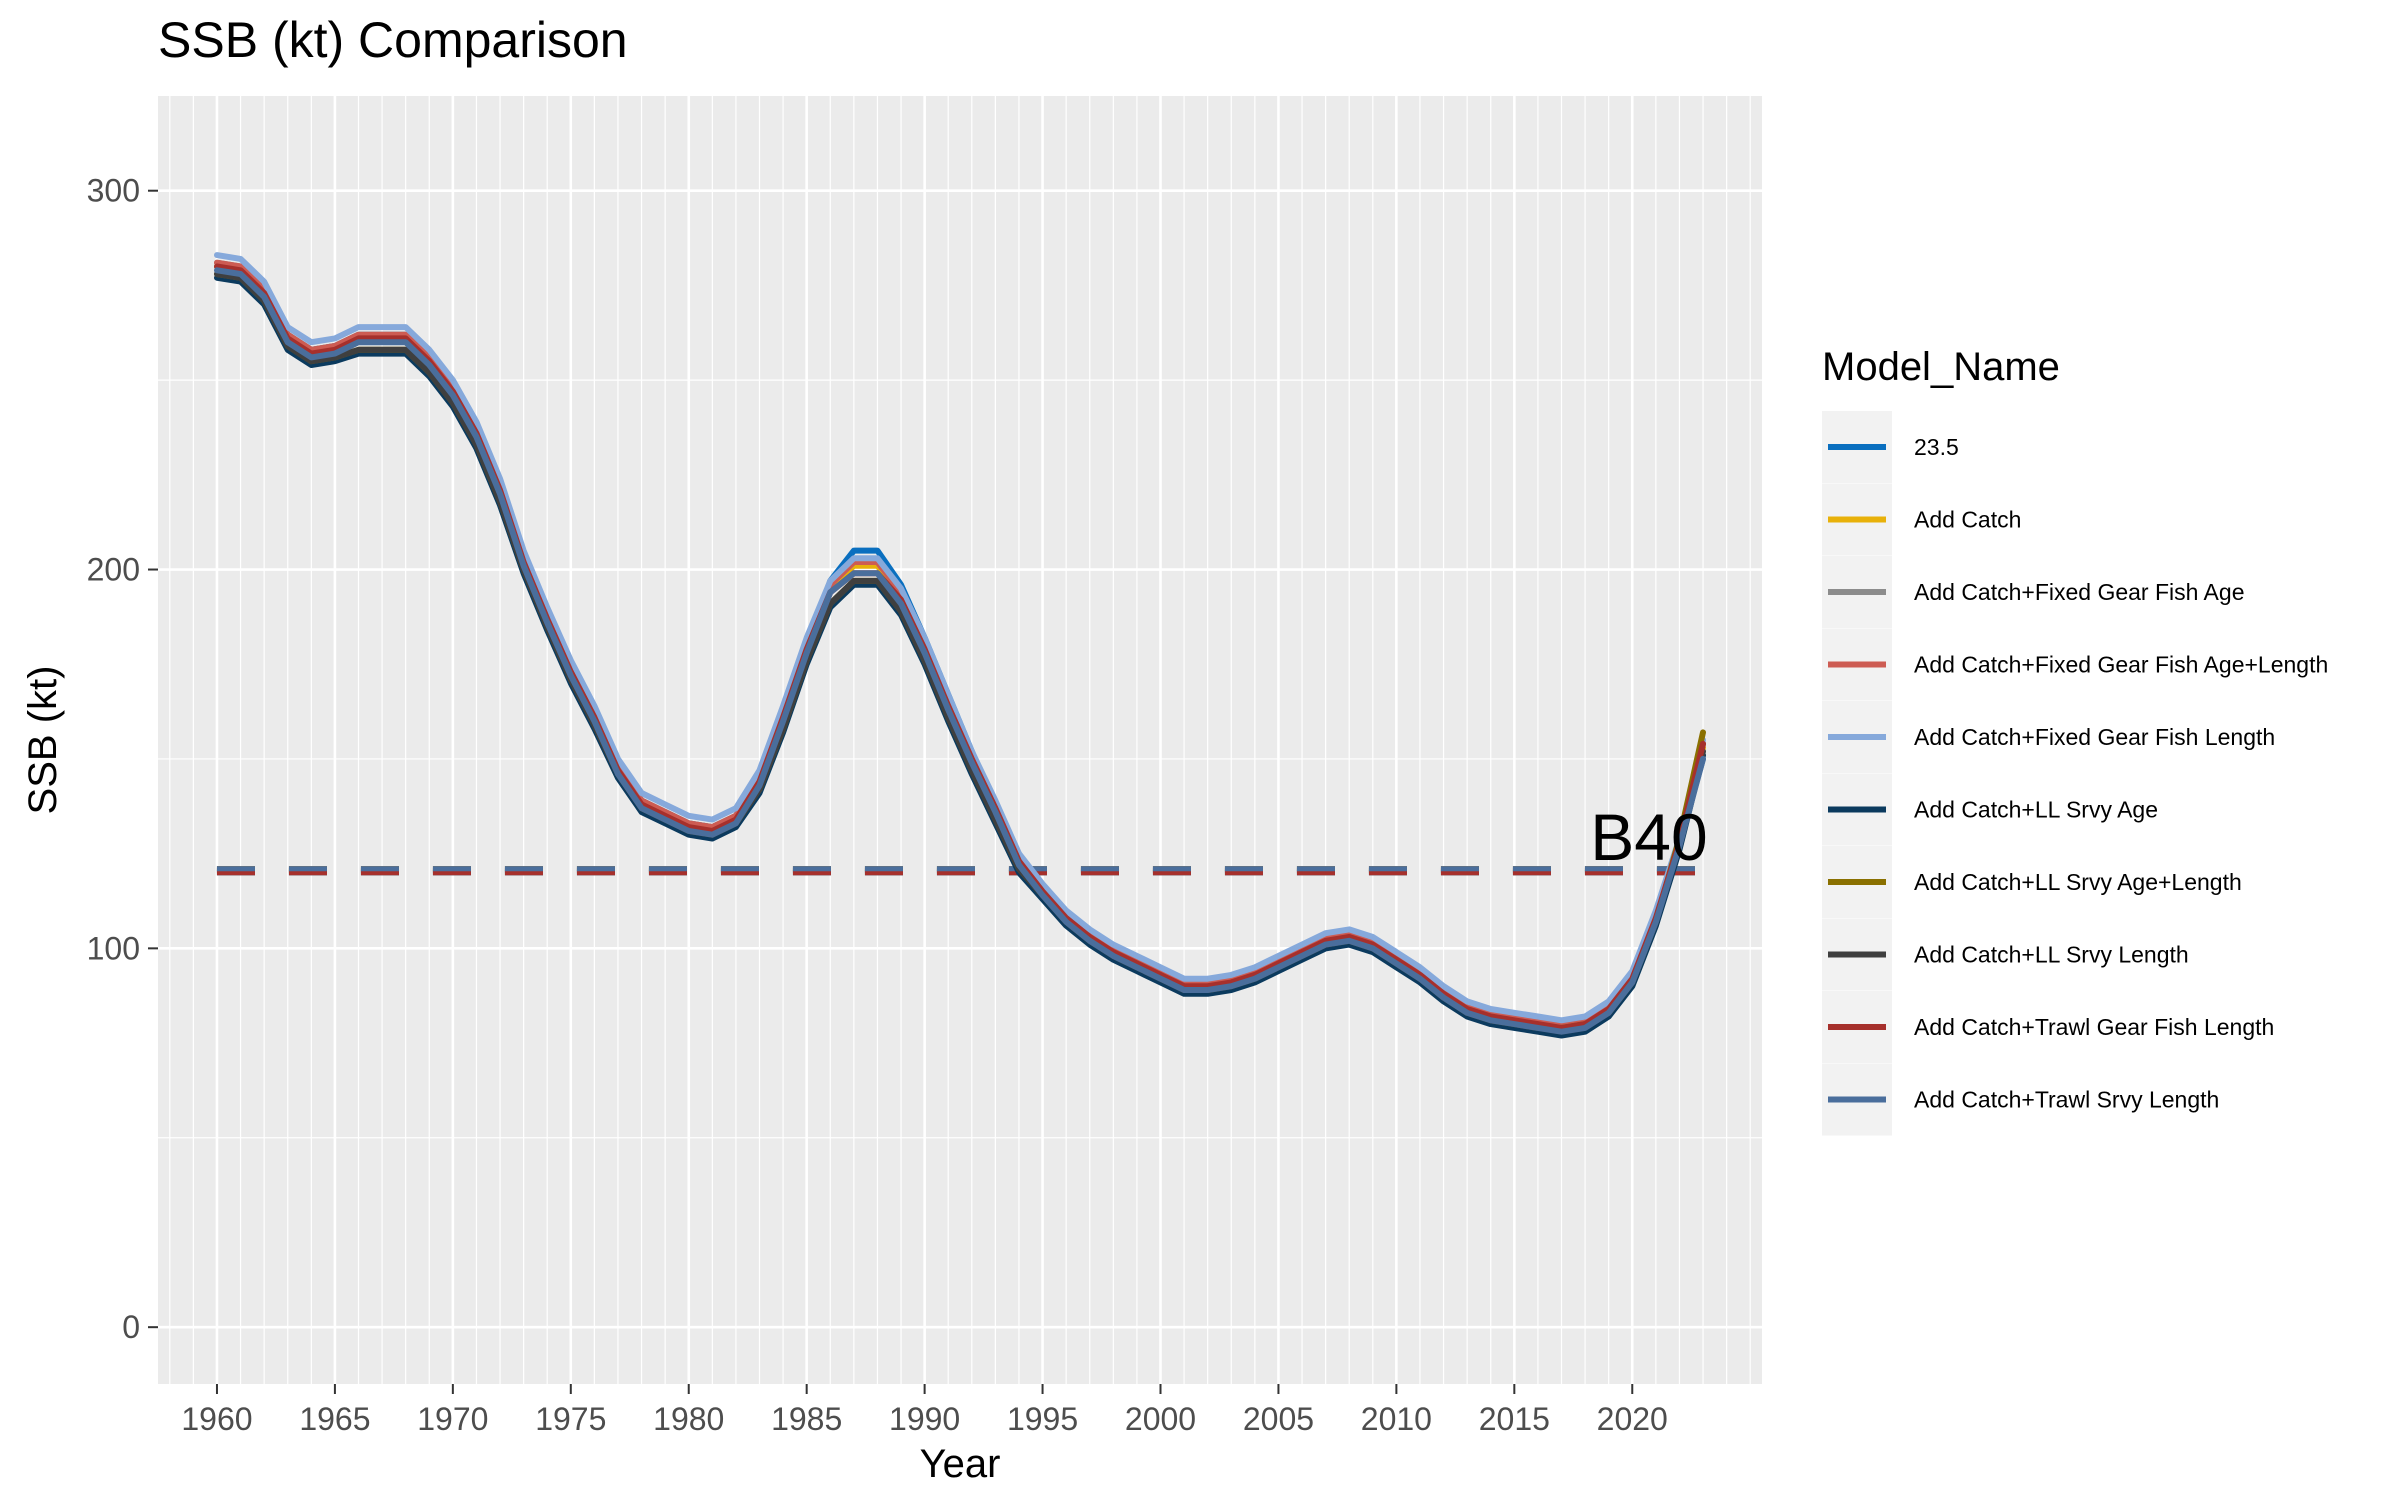 This screenshot has width=2400, height=1505. Describe the element at coordinates (688, 1419) in the screenshot. I see `x-tick-label: 1980` at that location.